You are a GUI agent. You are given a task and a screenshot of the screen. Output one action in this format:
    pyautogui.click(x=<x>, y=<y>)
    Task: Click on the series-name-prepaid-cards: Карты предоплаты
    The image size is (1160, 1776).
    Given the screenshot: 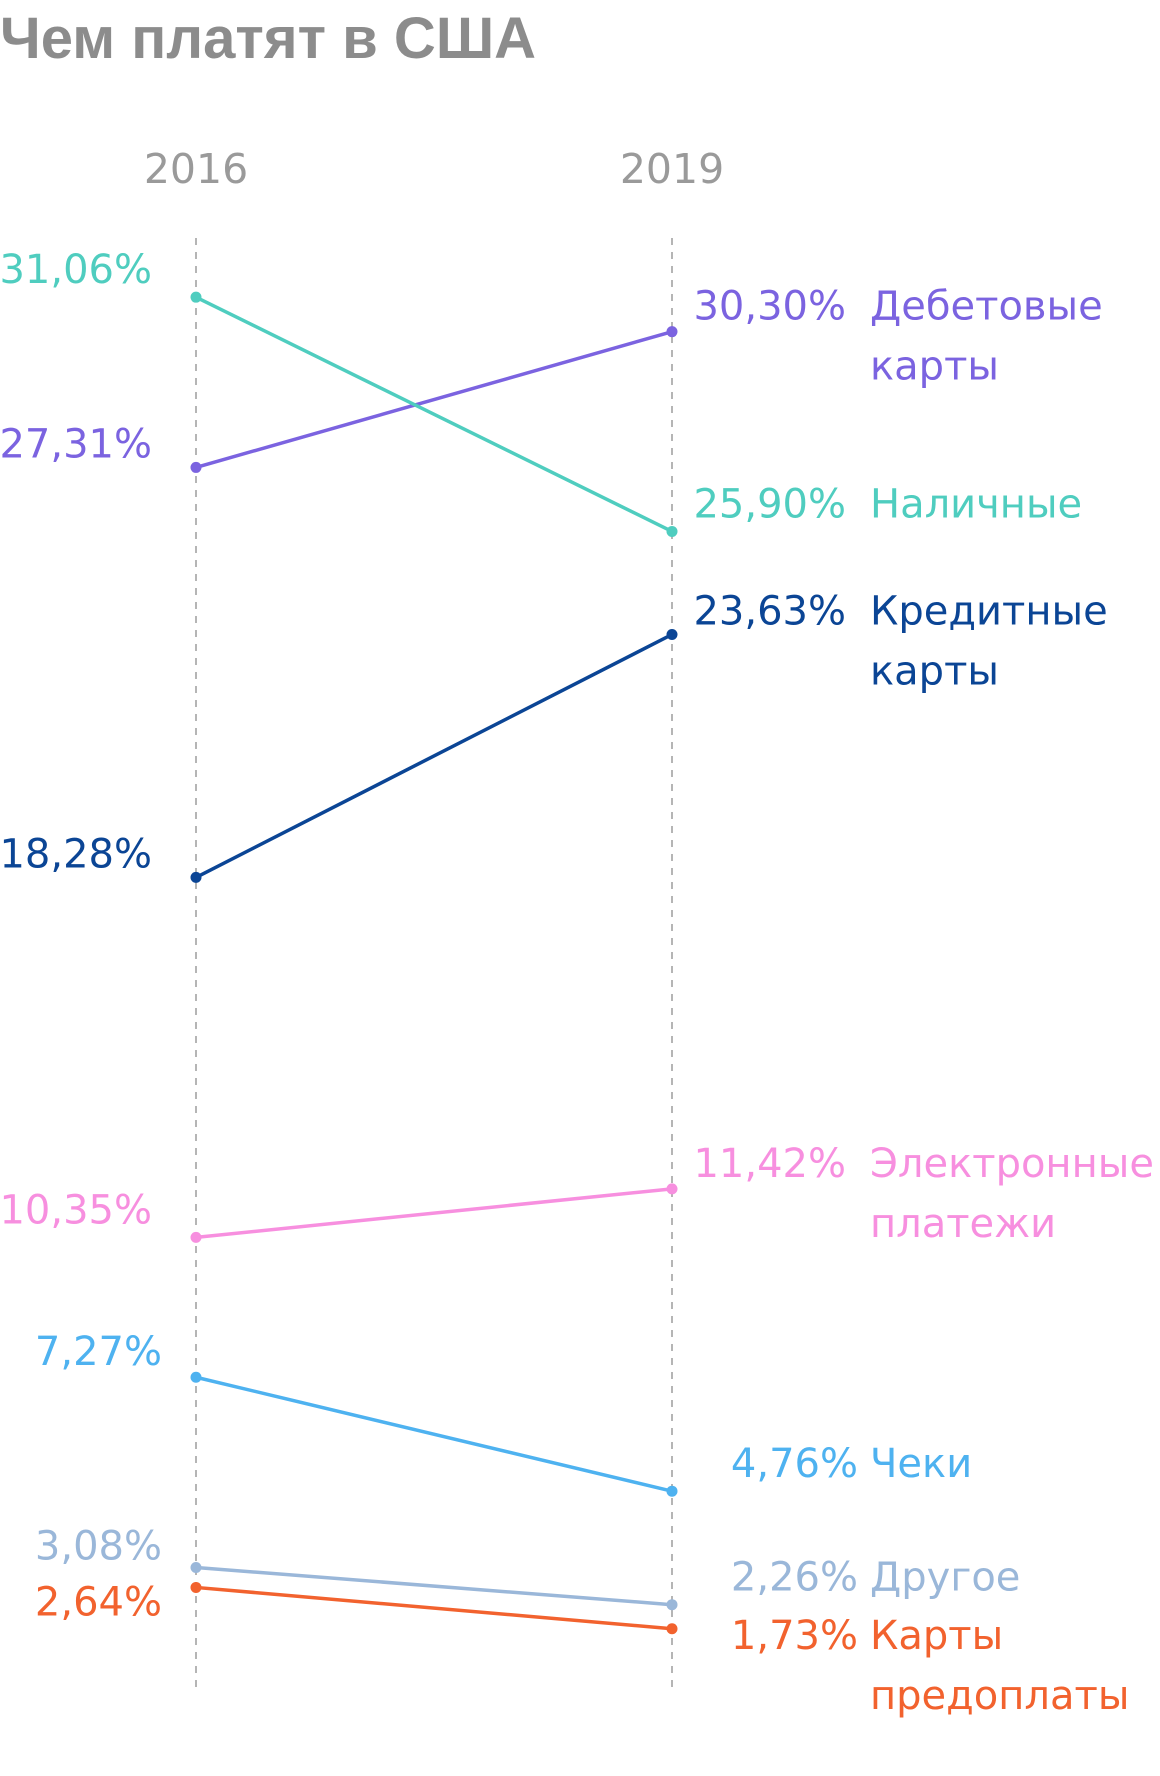 What is the action you would take?
    pyautogui.click(x=999, y=1666)
    